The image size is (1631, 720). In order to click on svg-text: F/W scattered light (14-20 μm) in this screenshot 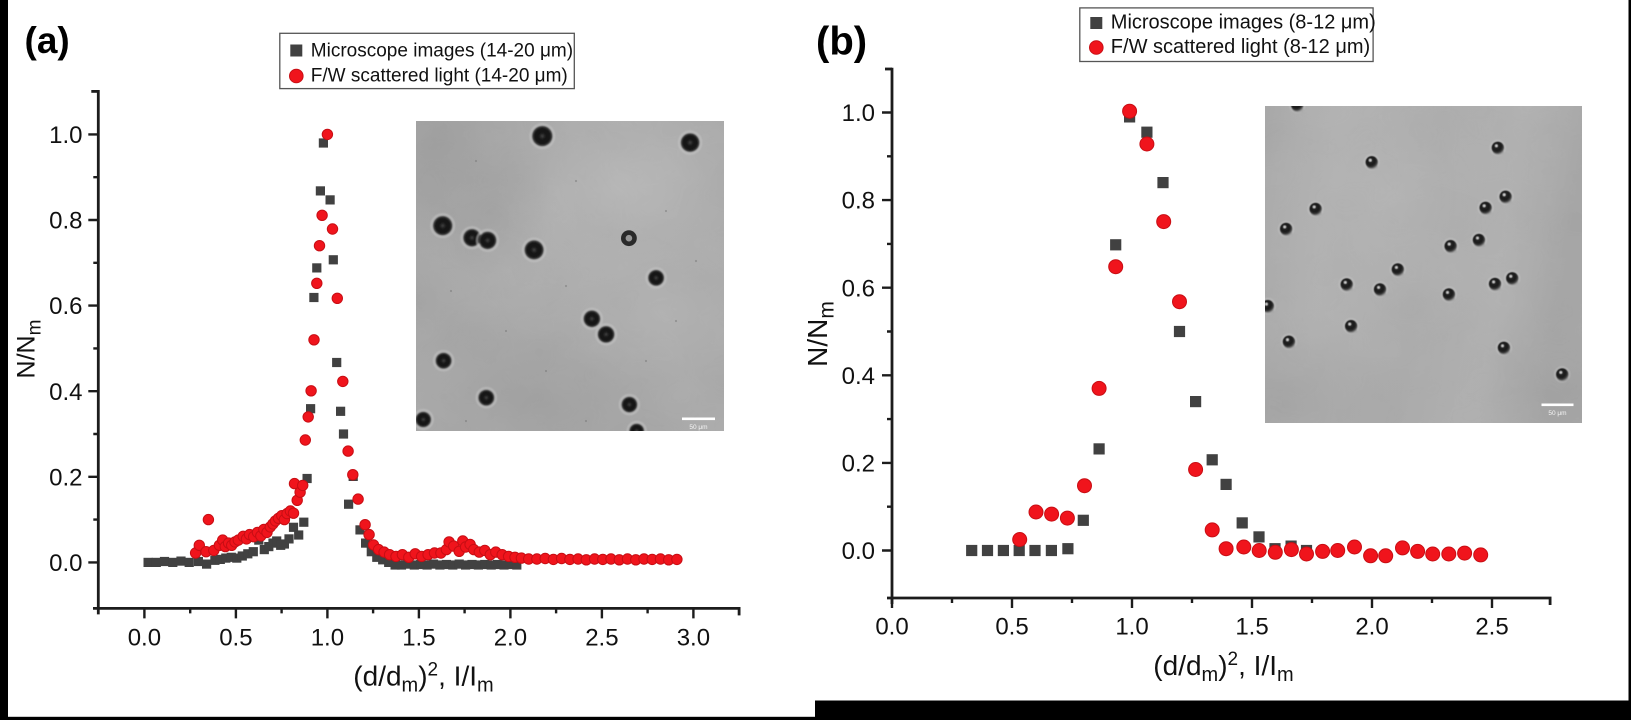, I will do `click(439, 76)`.